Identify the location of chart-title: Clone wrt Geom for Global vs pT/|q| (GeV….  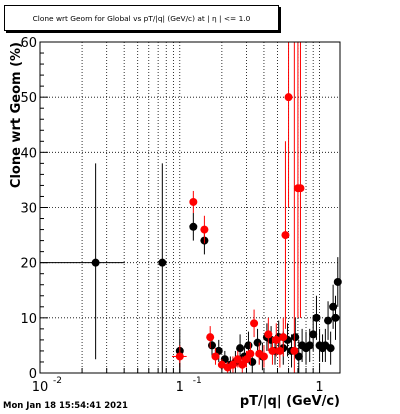
(141, 18).